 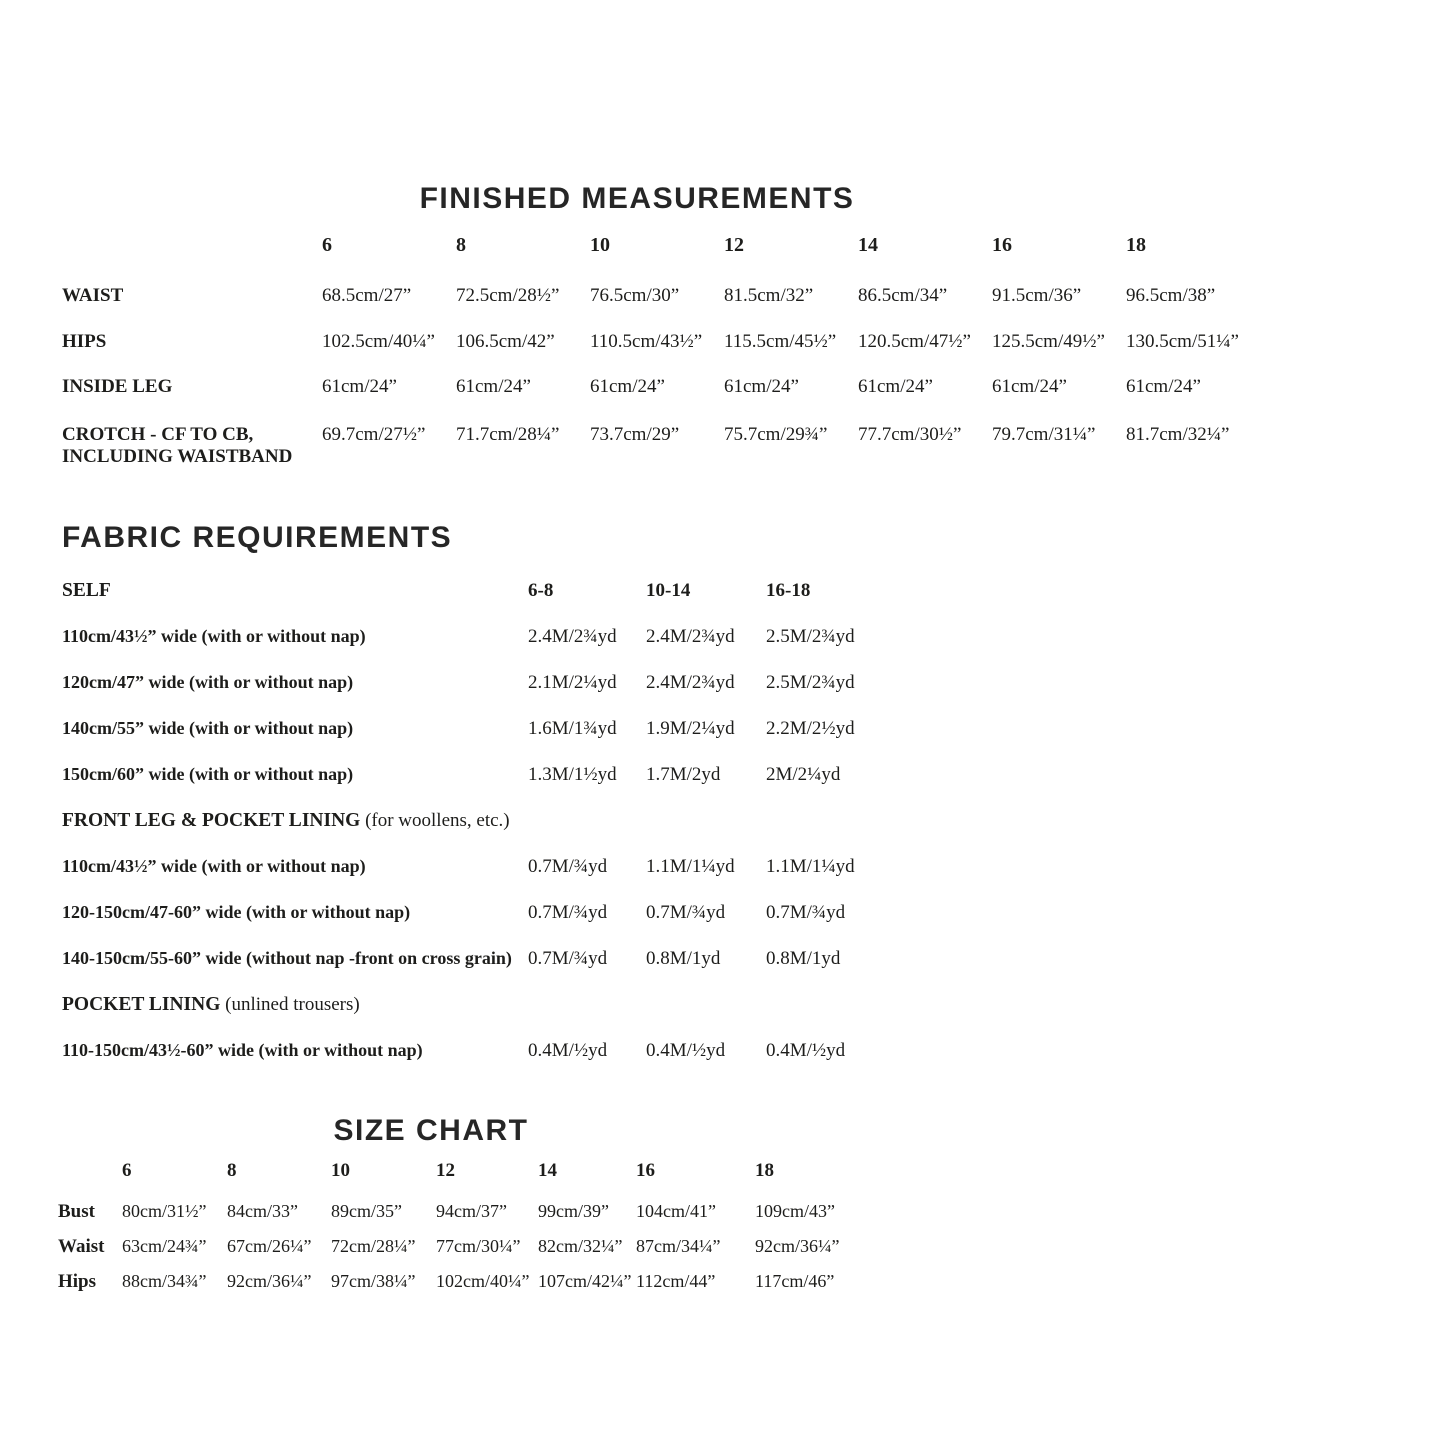 I want to click on fr-section-heading-text: FRONT LEG & POCKET LINING, so click(x=211, y=820).